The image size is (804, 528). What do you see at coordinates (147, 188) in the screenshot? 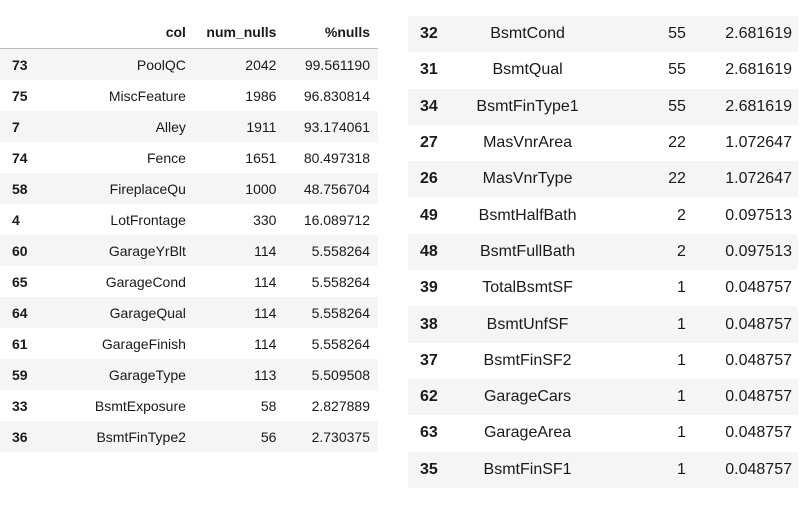
I see `column-name-cell: FireplaceQu` at bounding box center [147, 188].